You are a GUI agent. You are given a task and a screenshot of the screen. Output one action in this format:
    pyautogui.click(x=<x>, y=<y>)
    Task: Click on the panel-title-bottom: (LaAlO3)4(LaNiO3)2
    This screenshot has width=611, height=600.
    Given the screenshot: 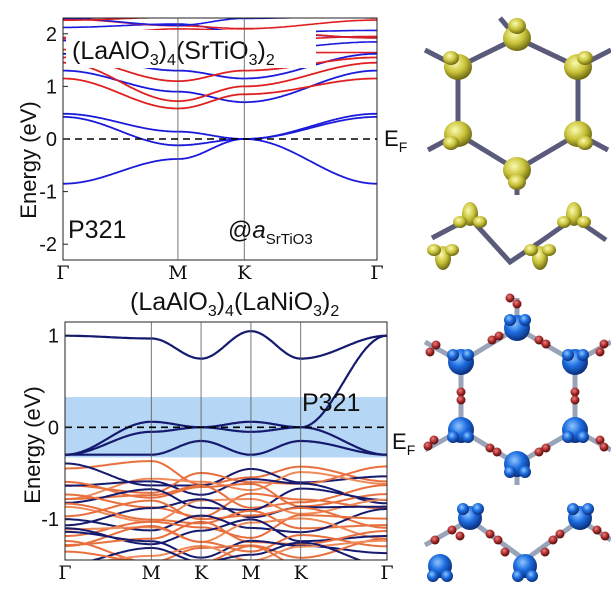 What is the action you would take?
    pyautogui.click(x=234, y=304)
    